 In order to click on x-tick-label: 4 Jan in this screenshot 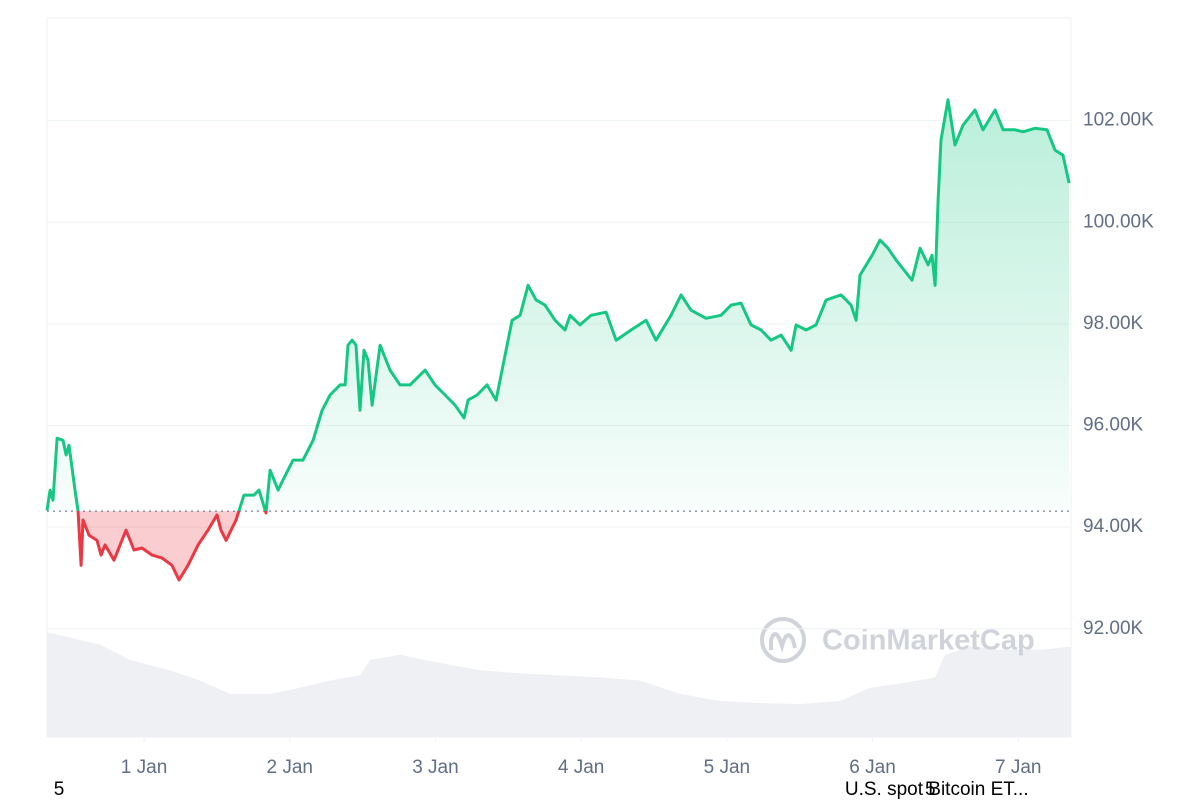, I will do `click(581, 767)`.